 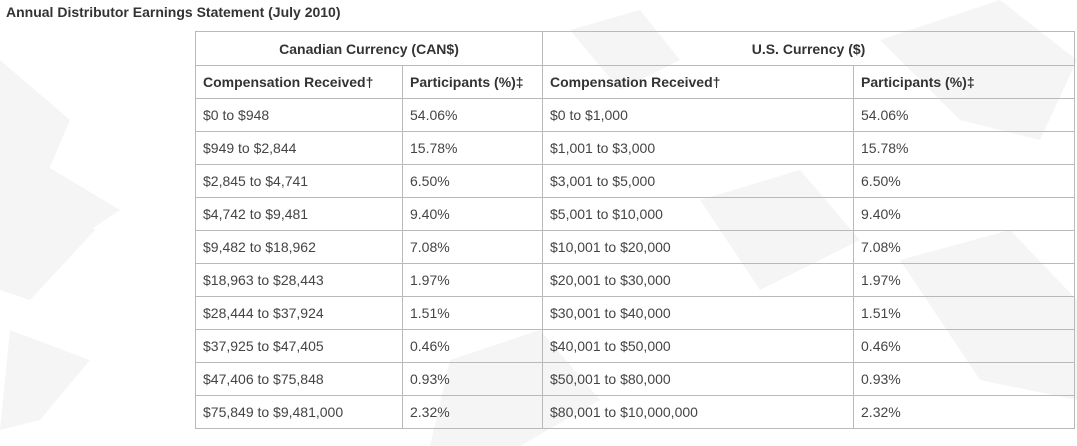 What do you see at coordinates (472, 181) in the screenshot?
I see `can-participants-cell: 6.50%` at bounding box center [472, 181].